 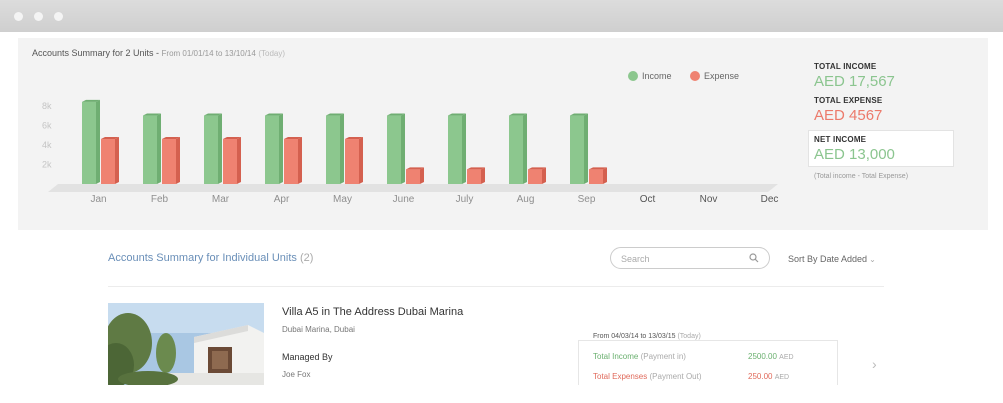 What do you see at coordinates (587, 199) in the screenshot?
I see `x-tick-label-sep: Sep` at bounding box center [587, 199].